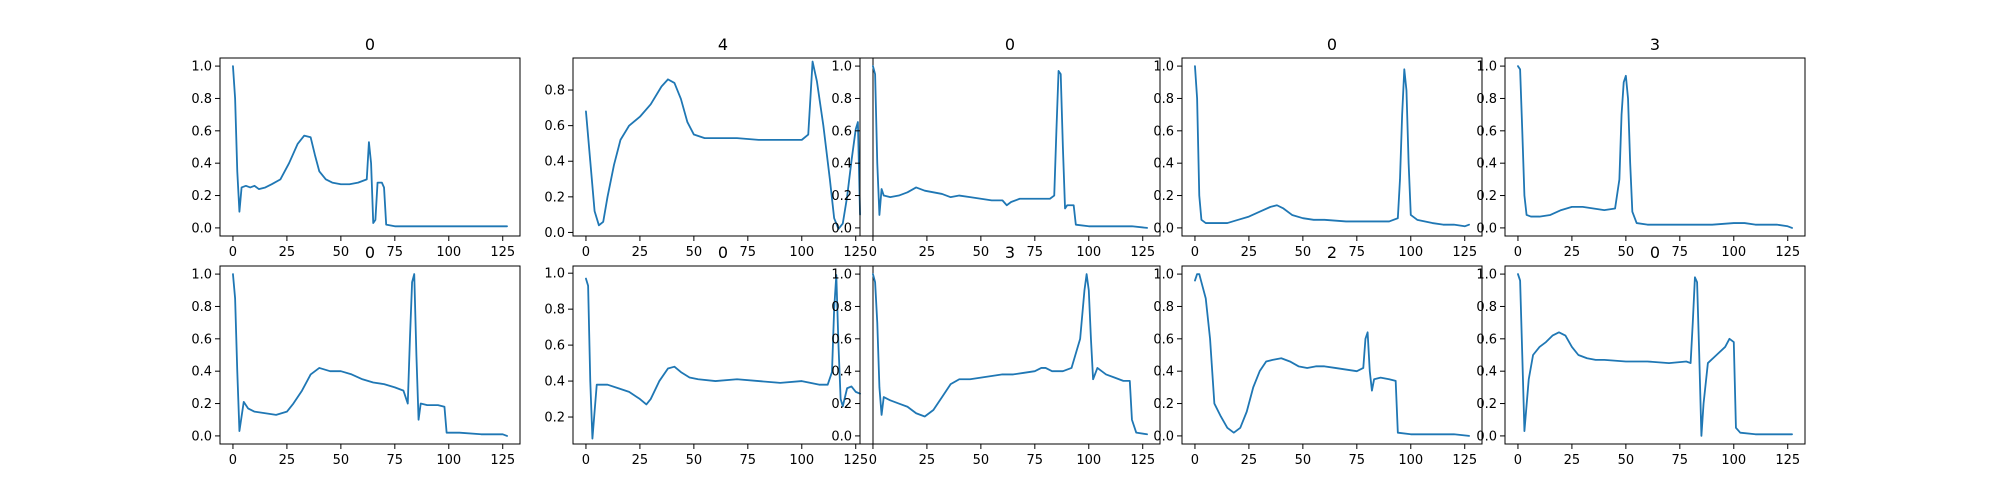 This screenshot has width=2000, height=500. What do you see at coordinates (1010, 252) in the screenshot?
I see `panel-title: 3` at bounding box center [1010, 252].